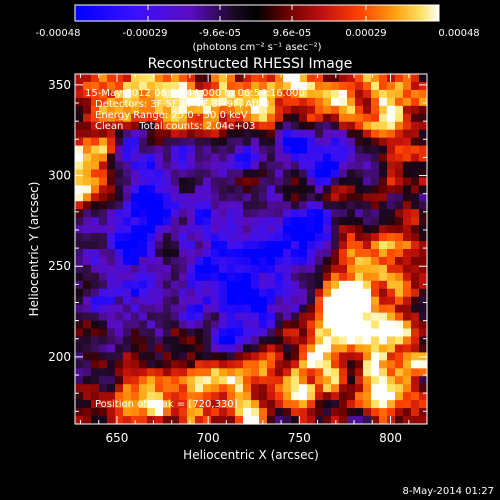 This screenshot has width=500, height=500. I want to click on colorbar-tick-label: -9.6e-05, so click(220, 33).